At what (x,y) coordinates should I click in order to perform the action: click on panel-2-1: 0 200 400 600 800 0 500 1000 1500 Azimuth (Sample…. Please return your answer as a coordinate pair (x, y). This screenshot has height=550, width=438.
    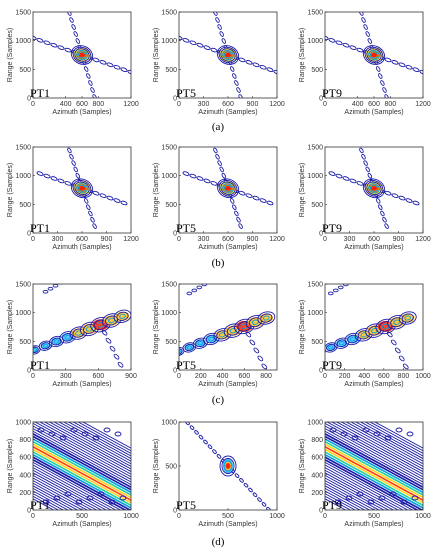
    Looking at the image, I should click on (215, 331).